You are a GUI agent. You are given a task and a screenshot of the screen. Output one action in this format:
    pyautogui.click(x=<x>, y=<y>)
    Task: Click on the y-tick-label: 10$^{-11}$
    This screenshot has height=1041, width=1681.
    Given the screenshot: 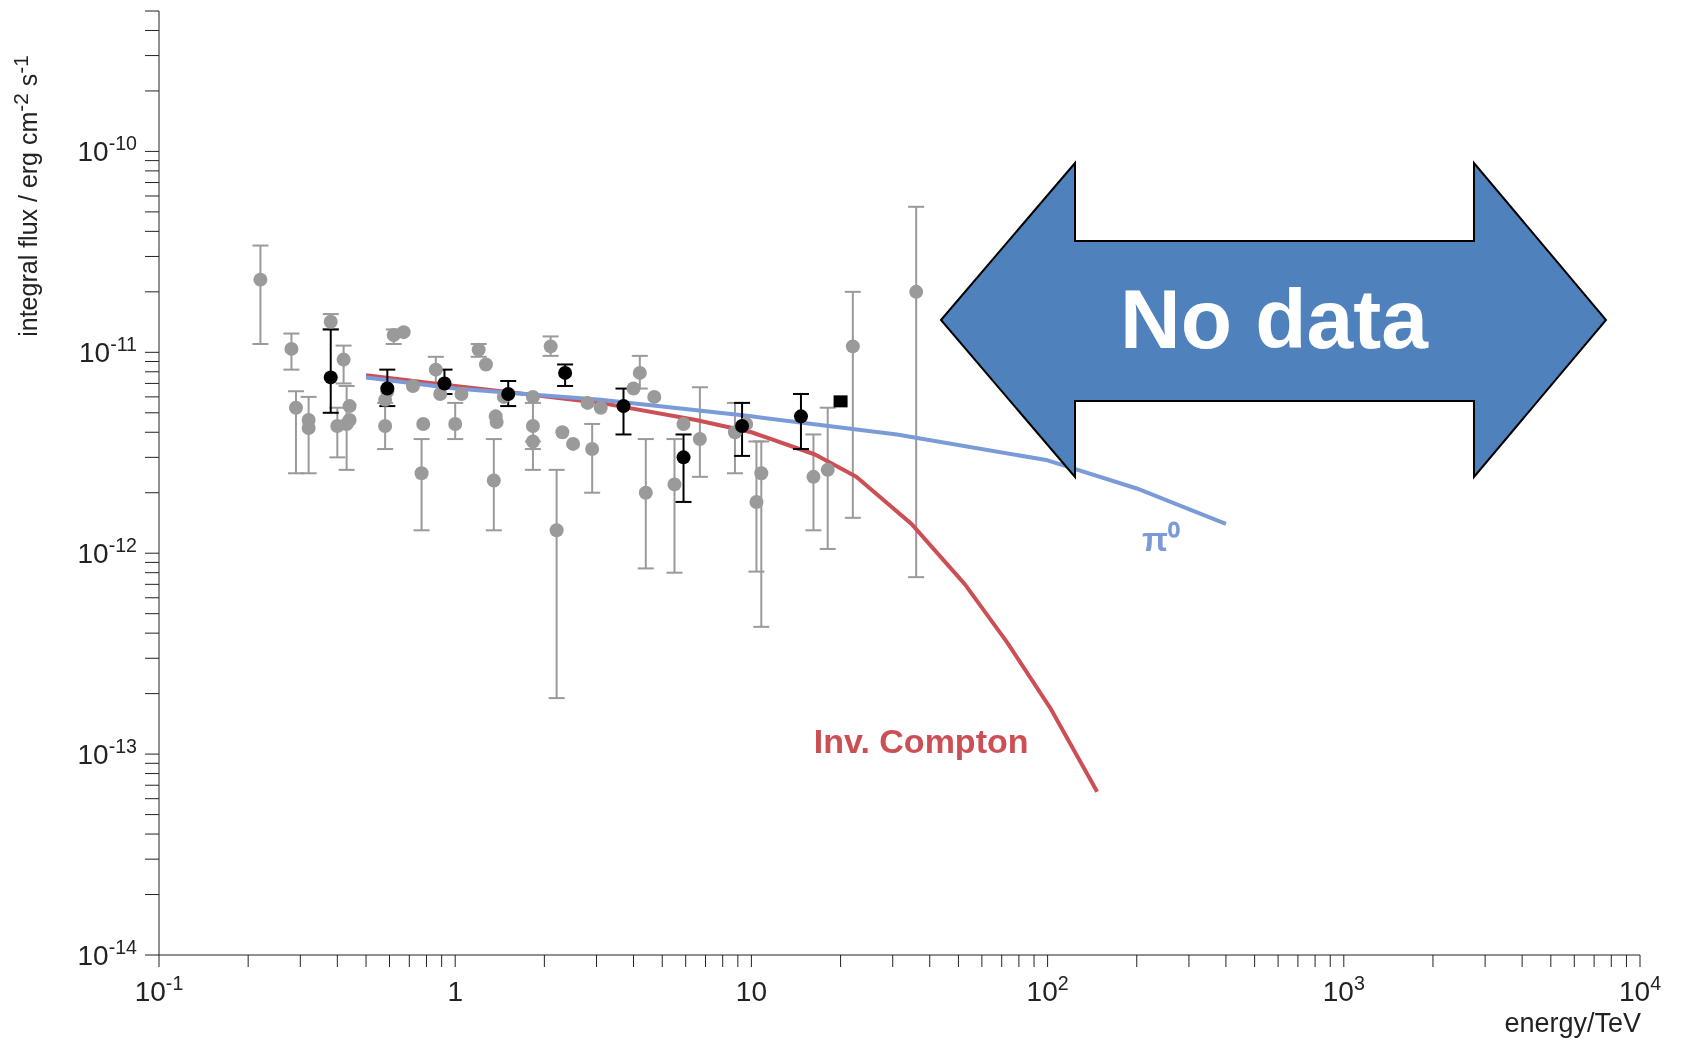 What is the action you would take?
    pyautogui.click(x=107, y=351)
    